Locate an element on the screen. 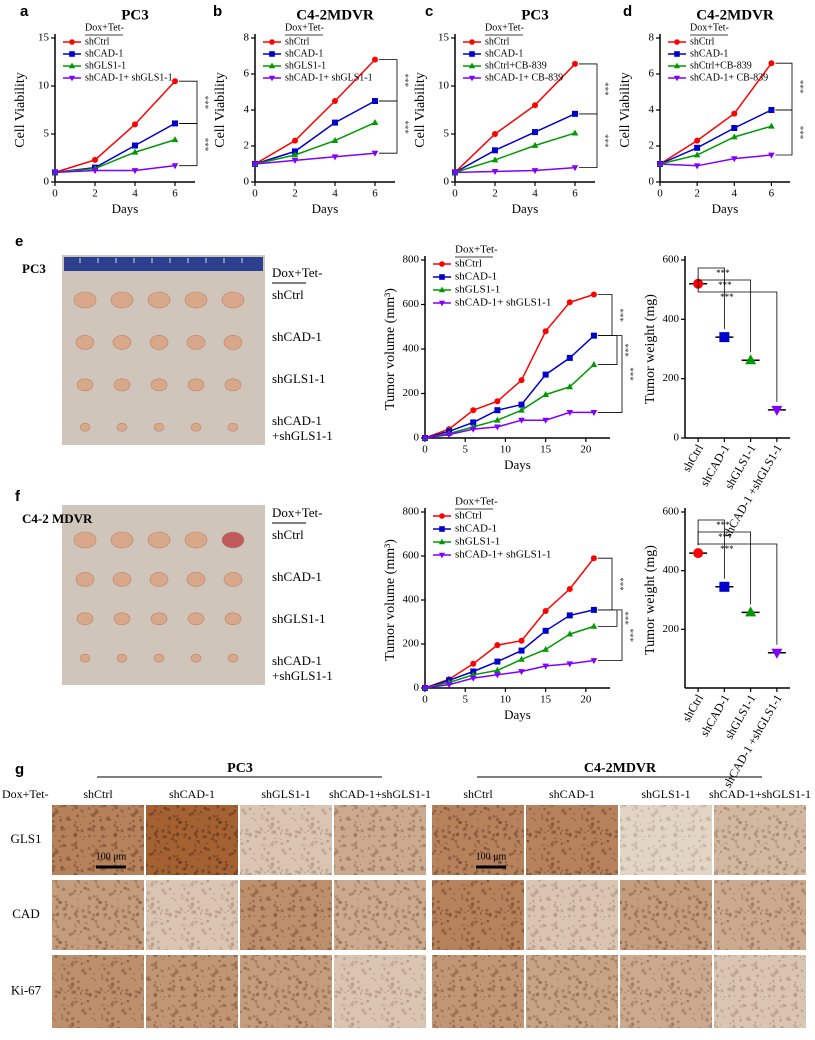  legend-label: shCAD-1 is located at coordinates (476, 529).